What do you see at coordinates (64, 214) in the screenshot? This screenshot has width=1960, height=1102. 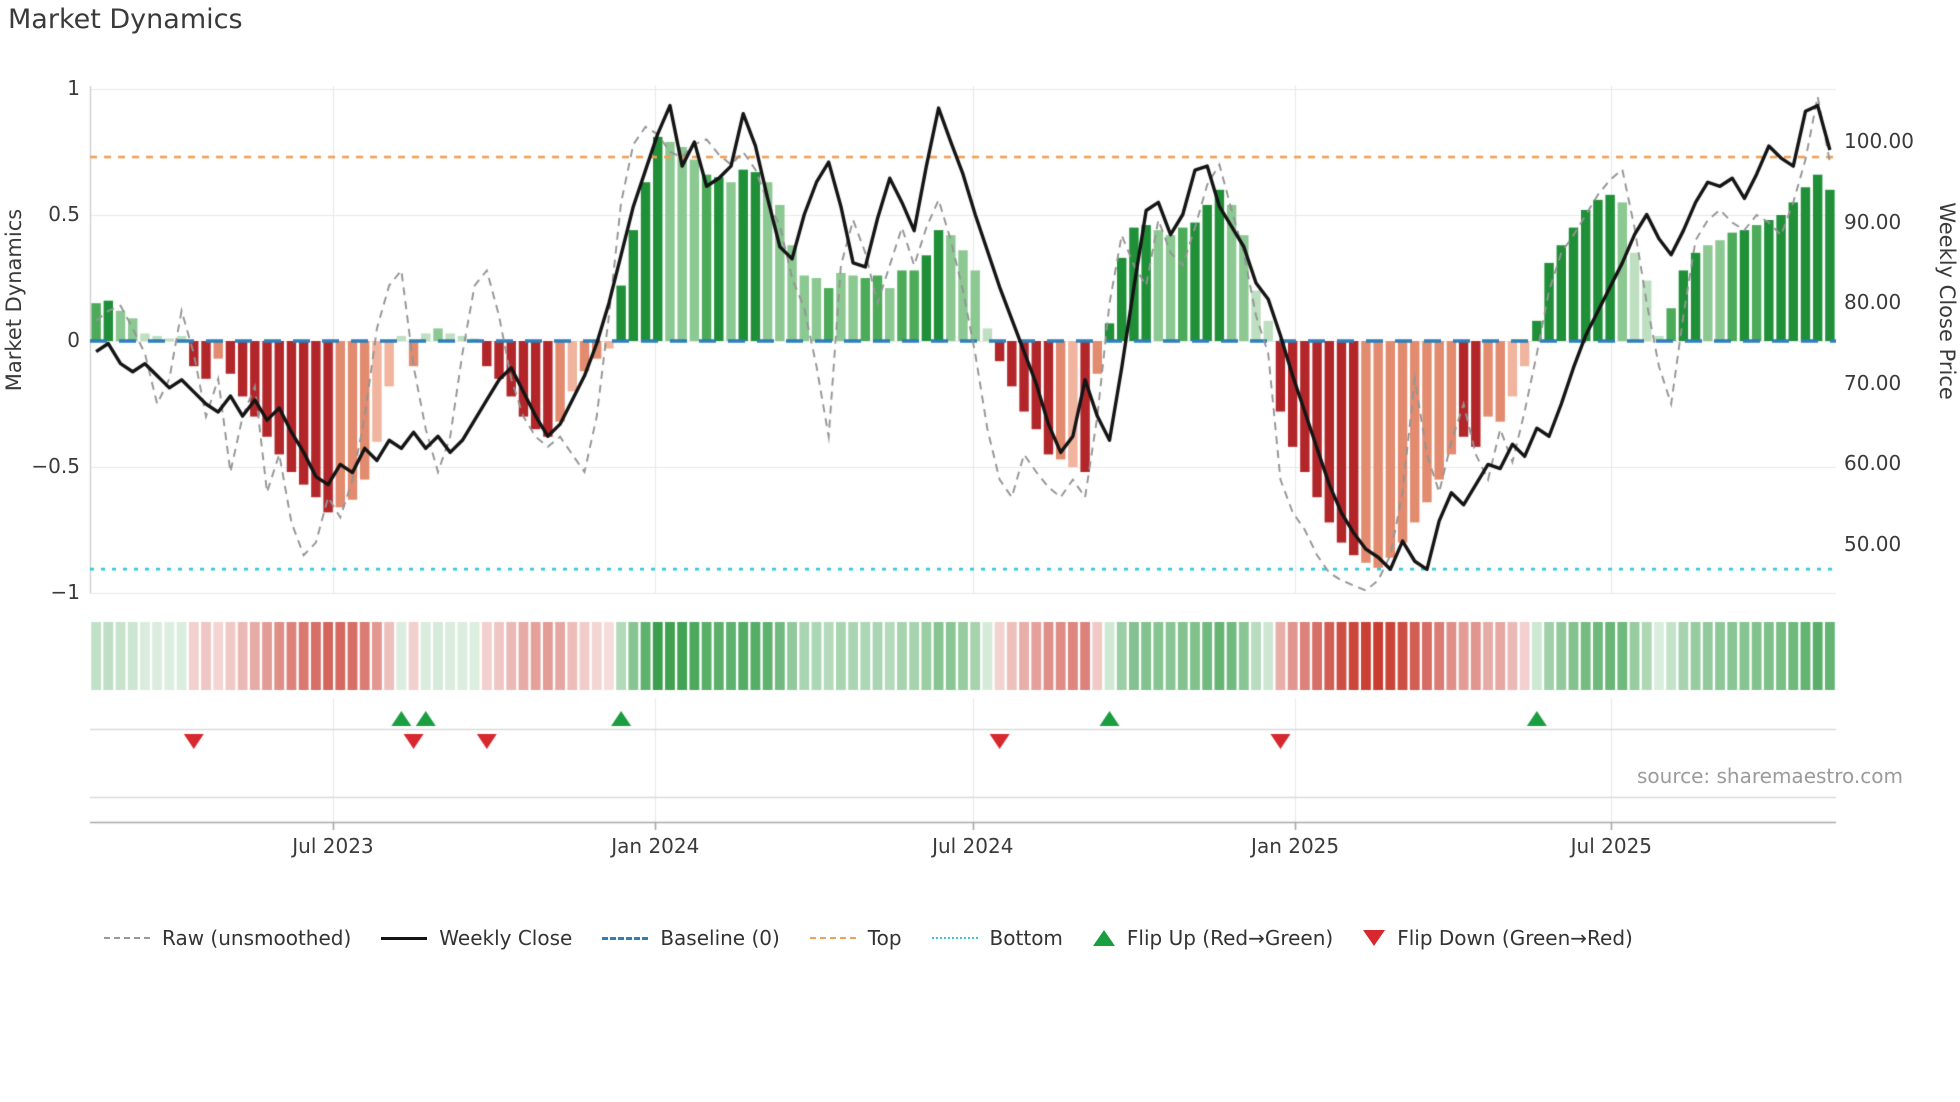 I see `y-left-tick-label: 0.5` at bounding box center [64, 214].